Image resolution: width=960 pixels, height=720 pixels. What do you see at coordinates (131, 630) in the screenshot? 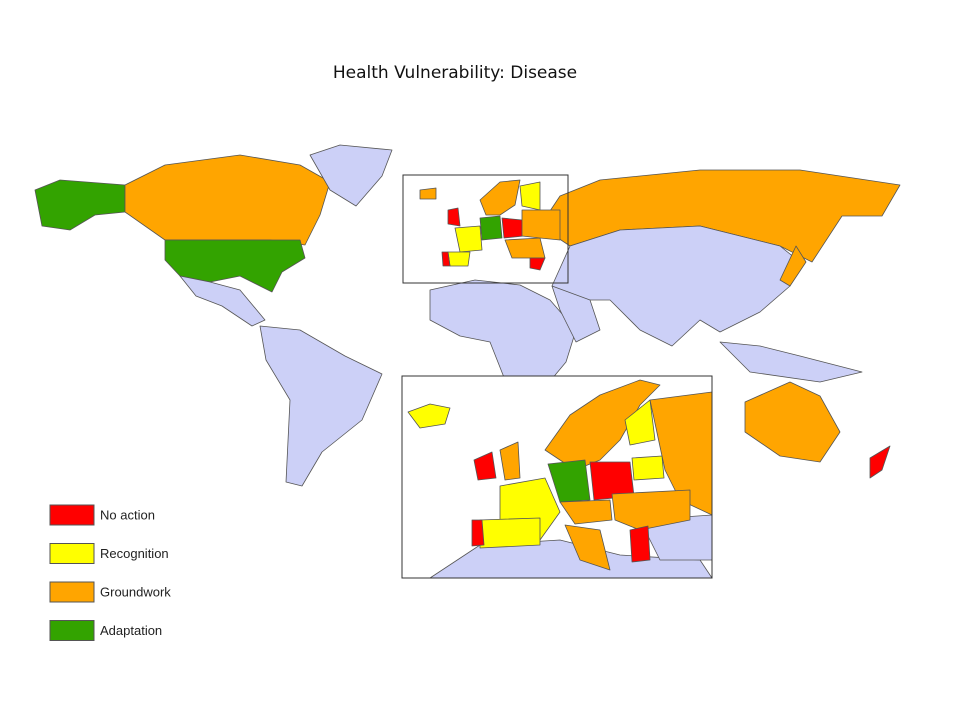
I see `legend-label: Adaptation` at bounding box center [131, 630].